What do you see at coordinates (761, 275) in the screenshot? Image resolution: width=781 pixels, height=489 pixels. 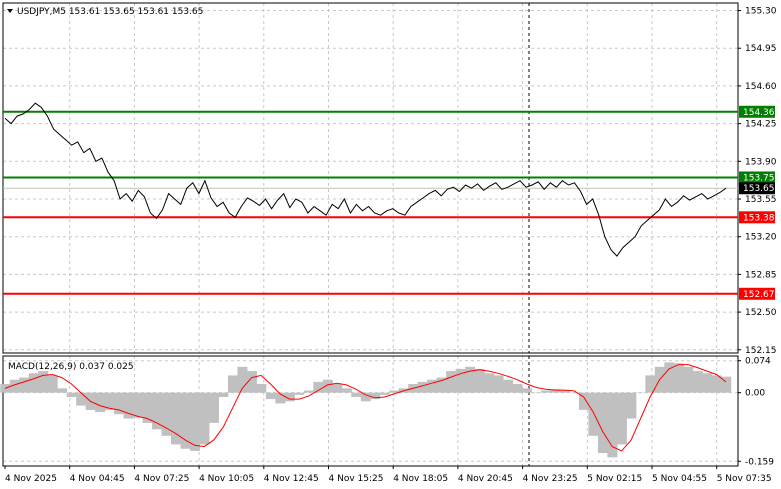 I see `price-tick-label: 152.85` at bounding box center [761, 275].